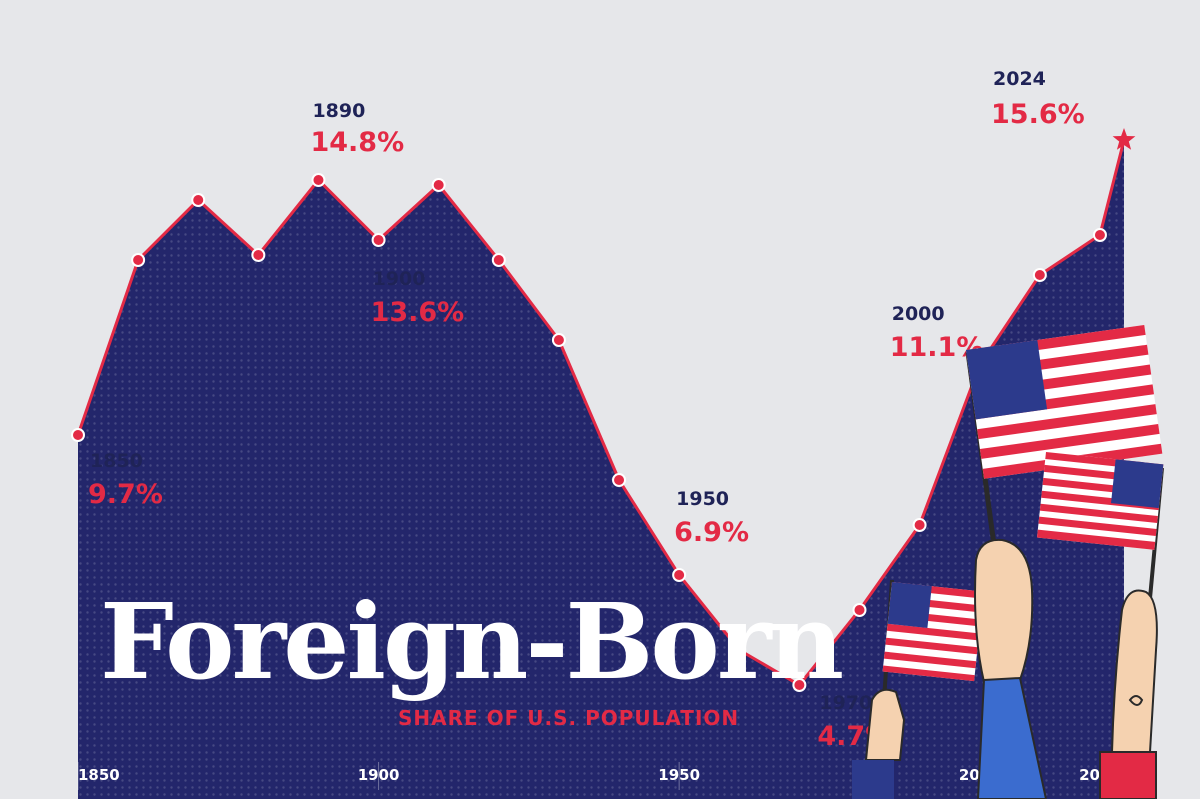 The height and width of the screenshot is (799, 1200). Describe the element at coordinates (379, 775) in the screenshot. I see `x-tick-label: 1900` at that location.